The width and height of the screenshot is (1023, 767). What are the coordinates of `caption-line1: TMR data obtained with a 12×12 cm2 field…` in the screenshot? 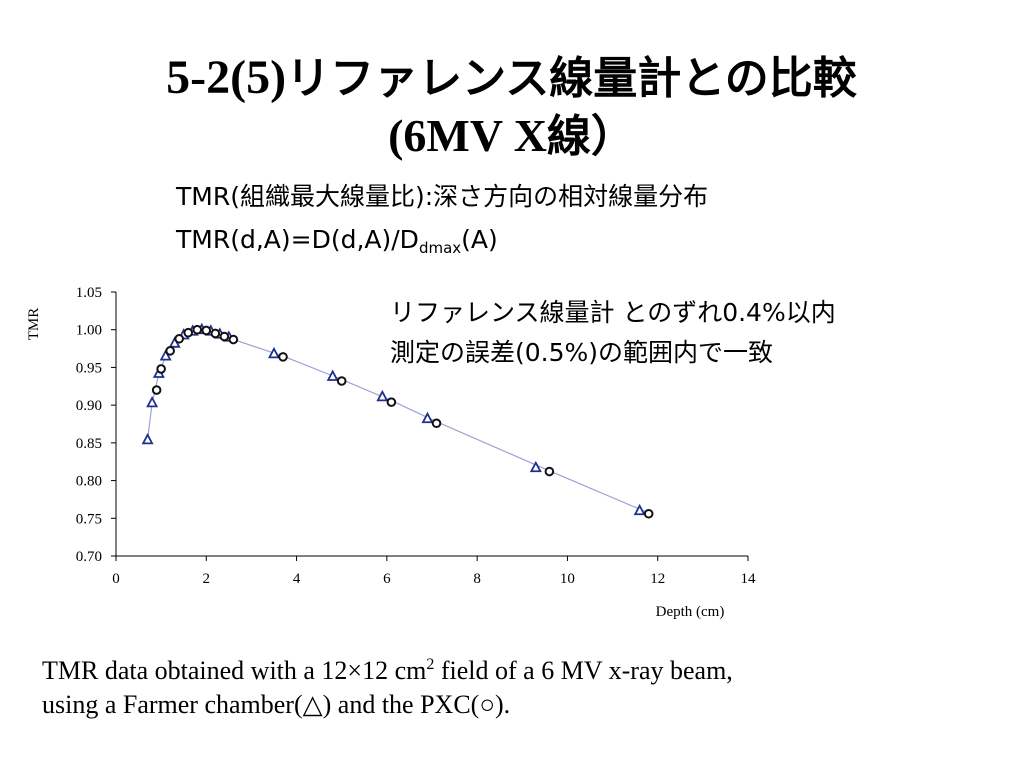 It's located at (527, 668).